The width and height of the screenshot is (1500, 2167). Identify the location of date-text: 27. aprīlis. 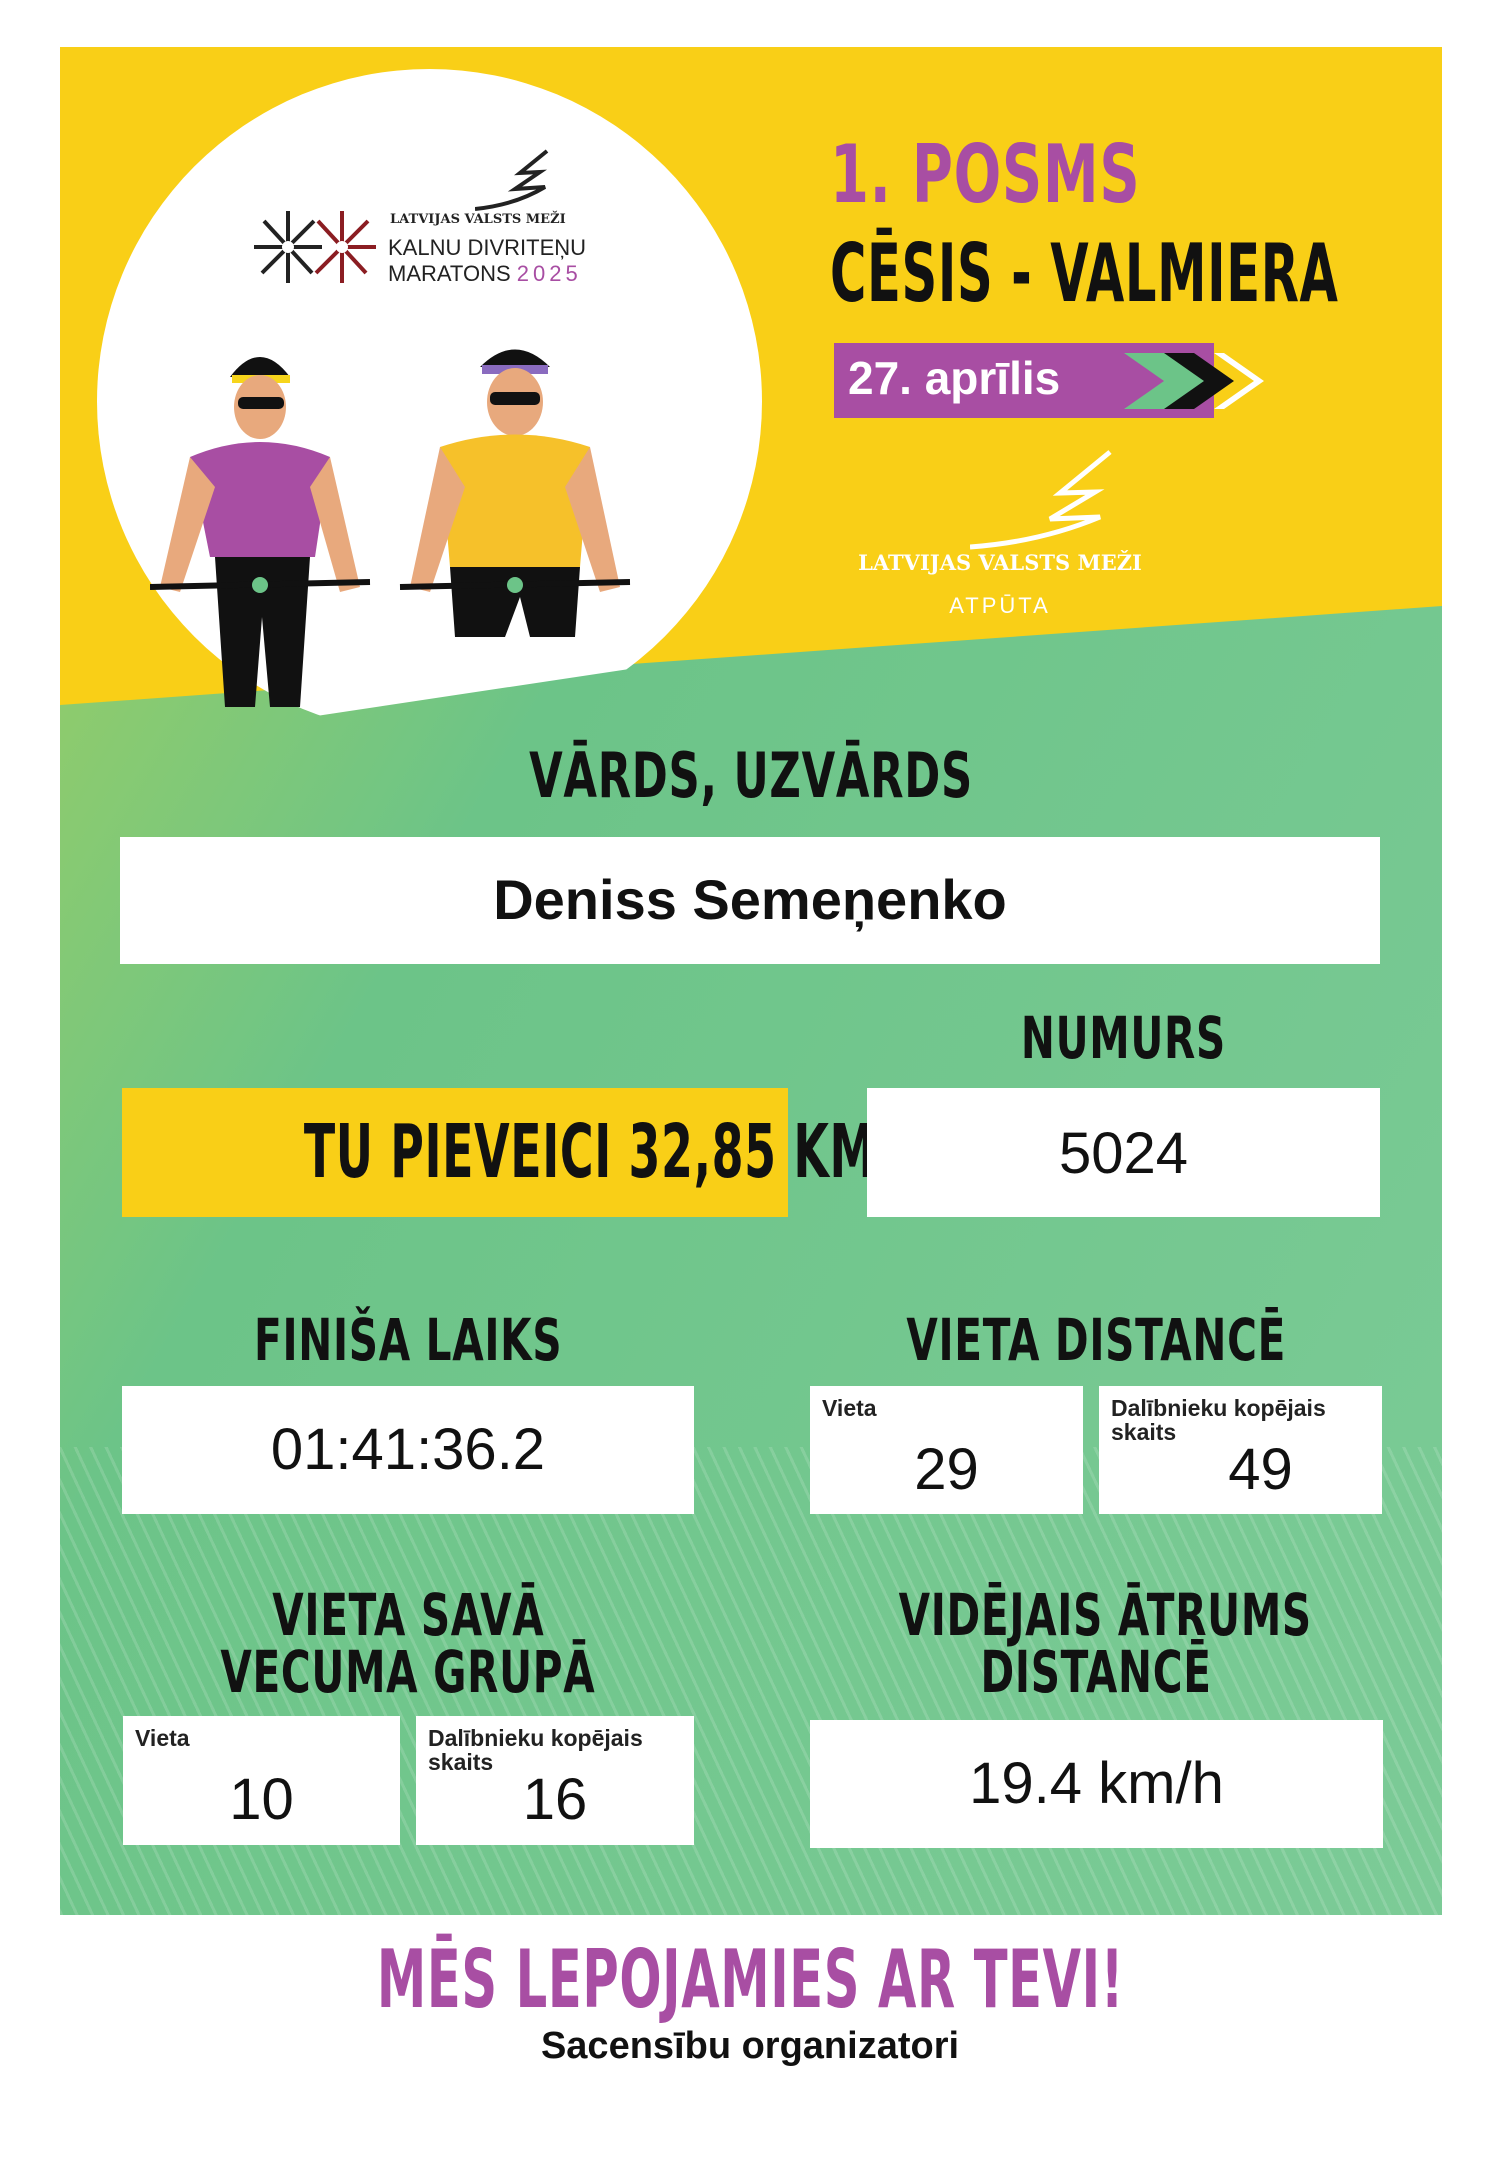
(954, 378).